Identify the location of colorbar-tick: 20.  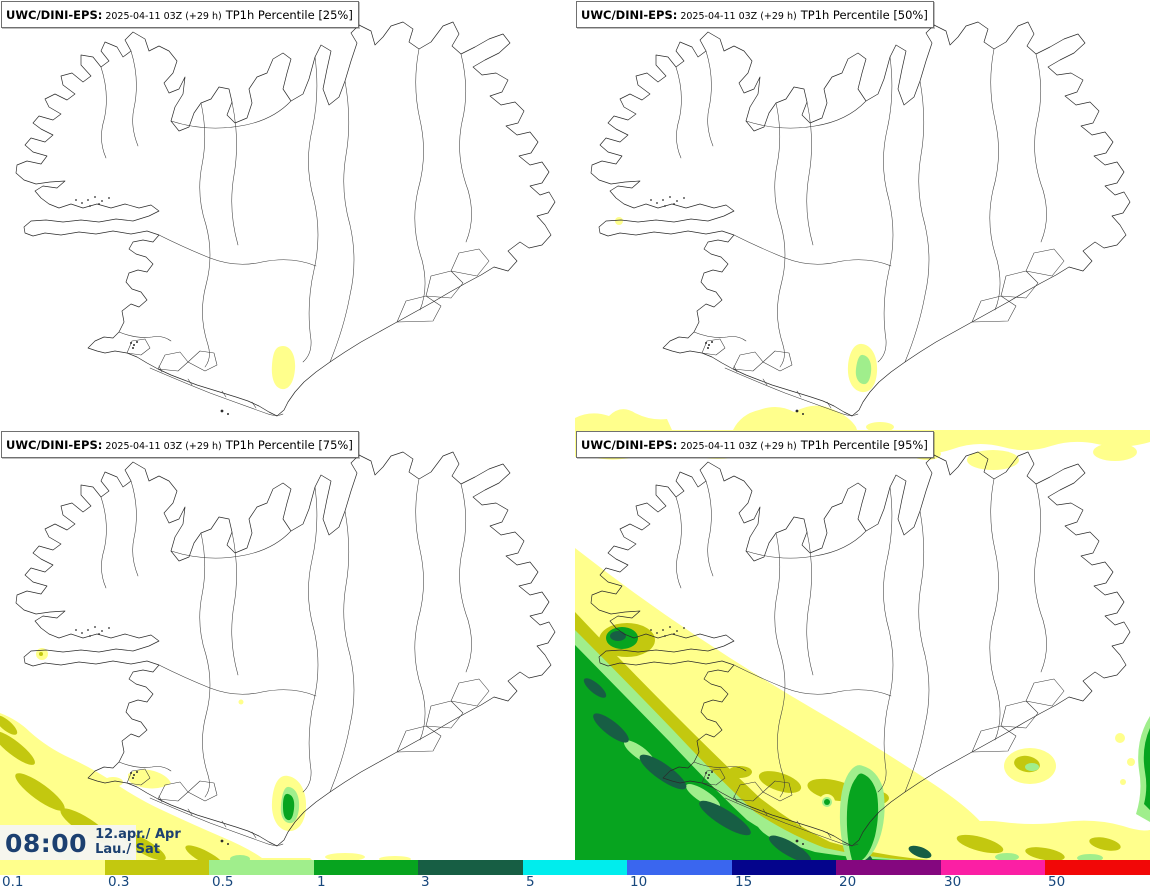
(848, 882).